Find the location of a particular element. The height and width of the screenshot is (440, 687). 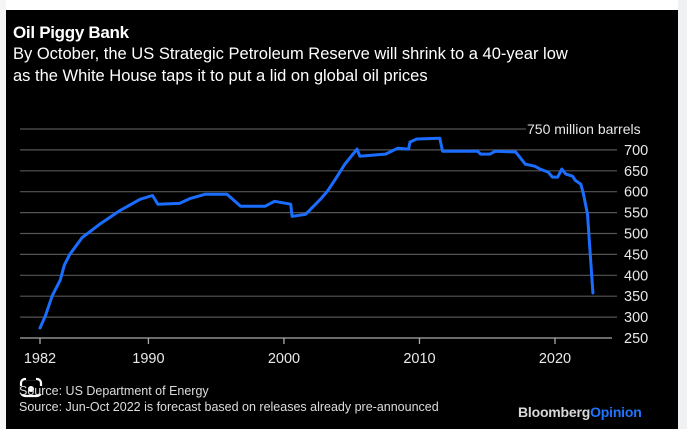

brand-logo: BloombergOpinion is located at coordinates (580, 412).